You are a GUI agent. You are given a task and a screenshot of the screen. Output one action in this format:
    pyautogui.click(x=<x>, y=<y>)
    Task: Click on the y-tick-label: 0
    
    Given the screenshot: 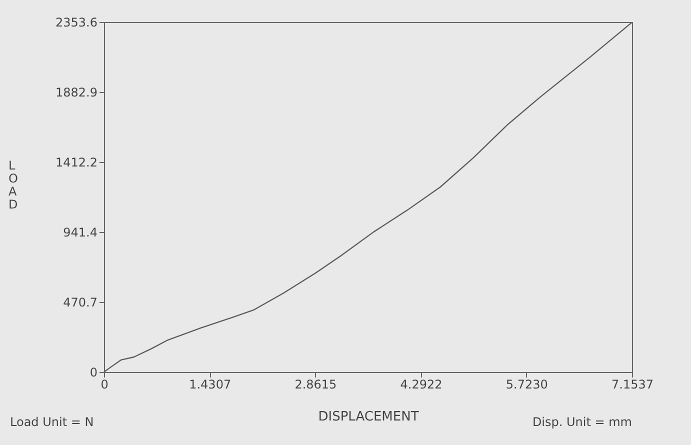 What is the action you would take?
    pyautogui.click(x=94, y=373)
    